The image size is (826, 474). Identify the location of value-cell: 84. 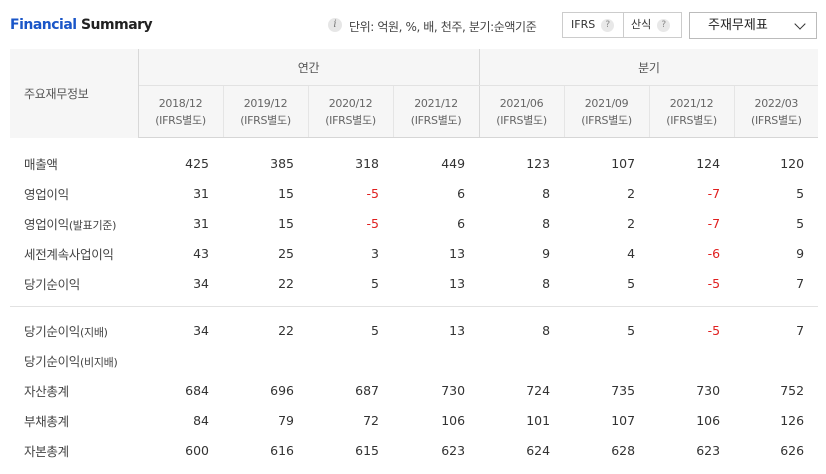
(201, 420).